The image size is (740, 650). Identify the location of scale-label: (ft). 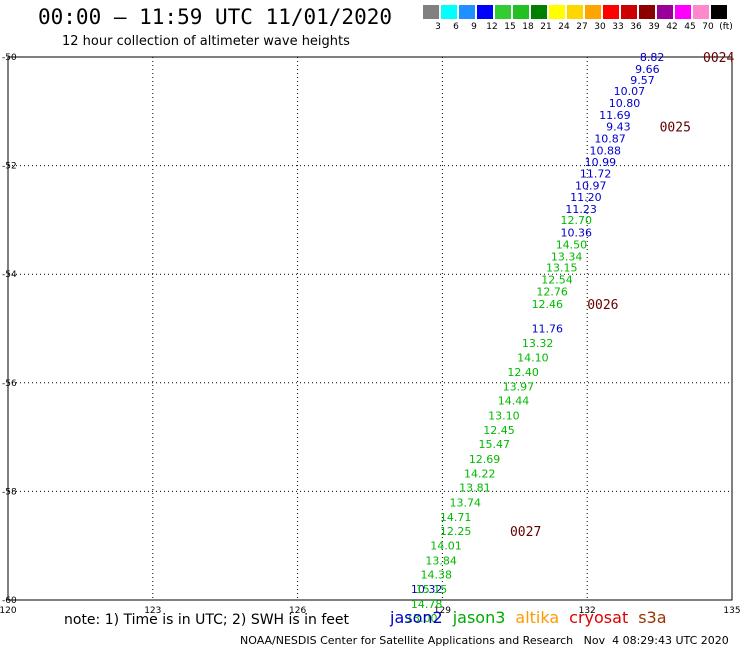
(726, 27).